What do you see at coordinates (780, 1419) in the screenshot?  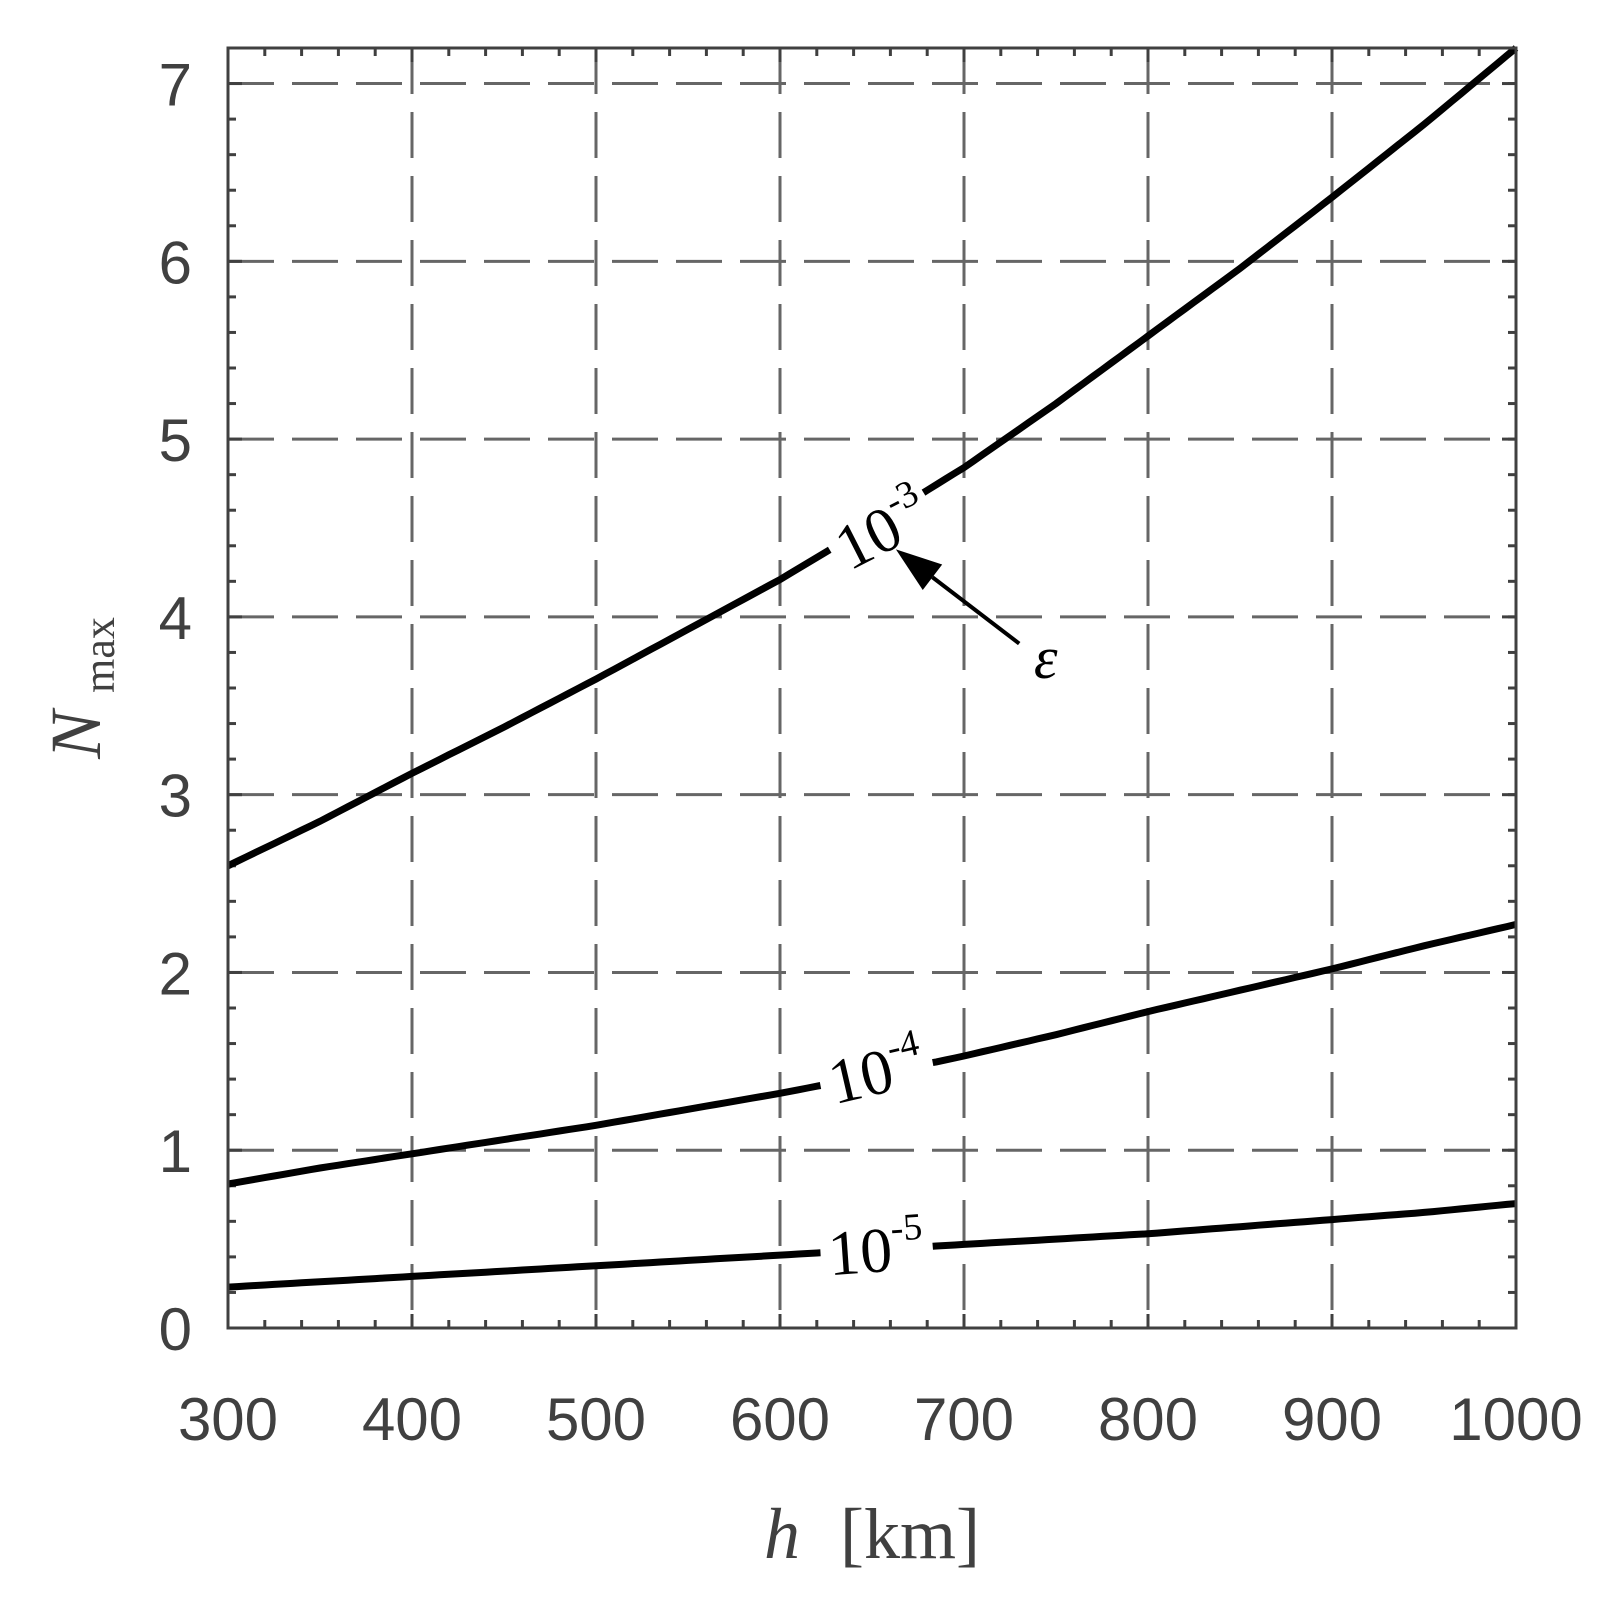 I see `x-tick-label: 600` at bounding box center [780, 1419].